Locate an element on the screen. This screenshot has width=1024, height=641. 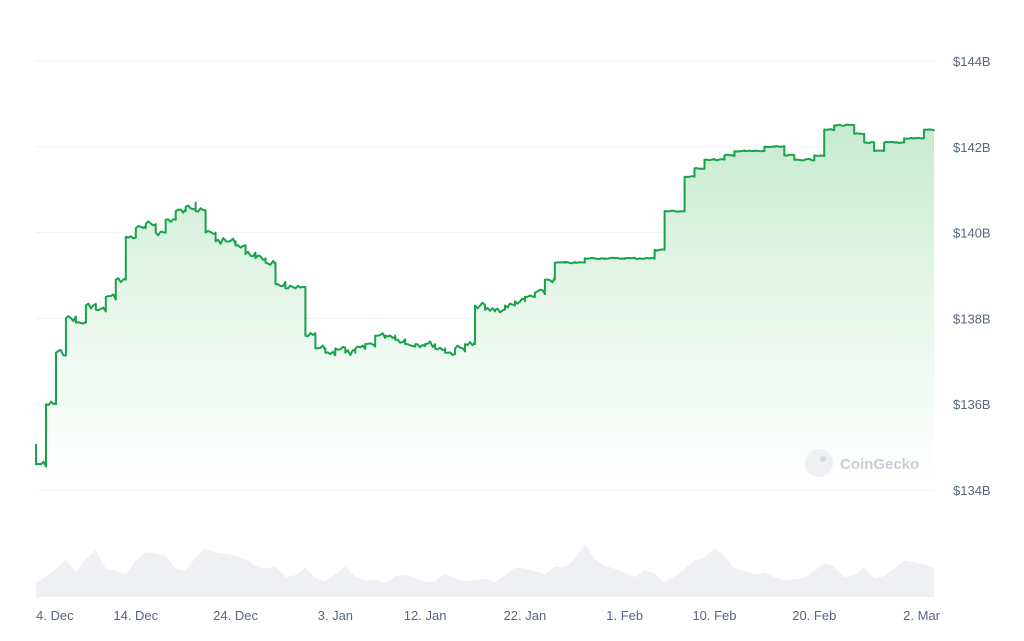
coingecko-watermark: CoinGecko is located at coordinates (862, 463).